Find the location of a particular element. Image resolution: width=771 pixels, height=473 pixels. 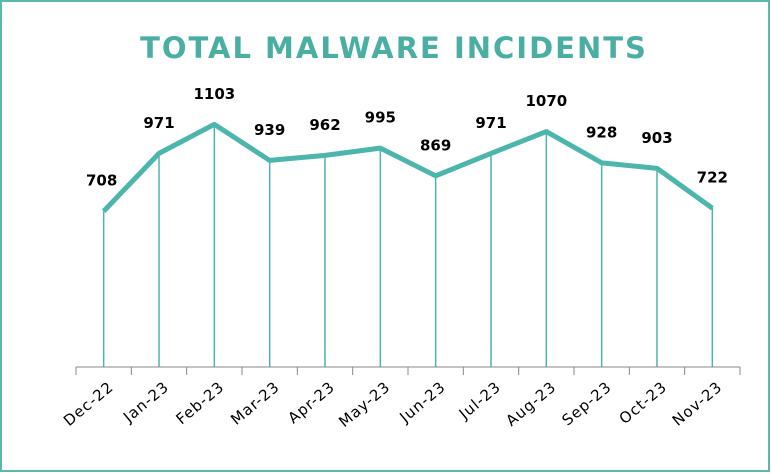

data-label: 939 is located at coordinates (269, 130).